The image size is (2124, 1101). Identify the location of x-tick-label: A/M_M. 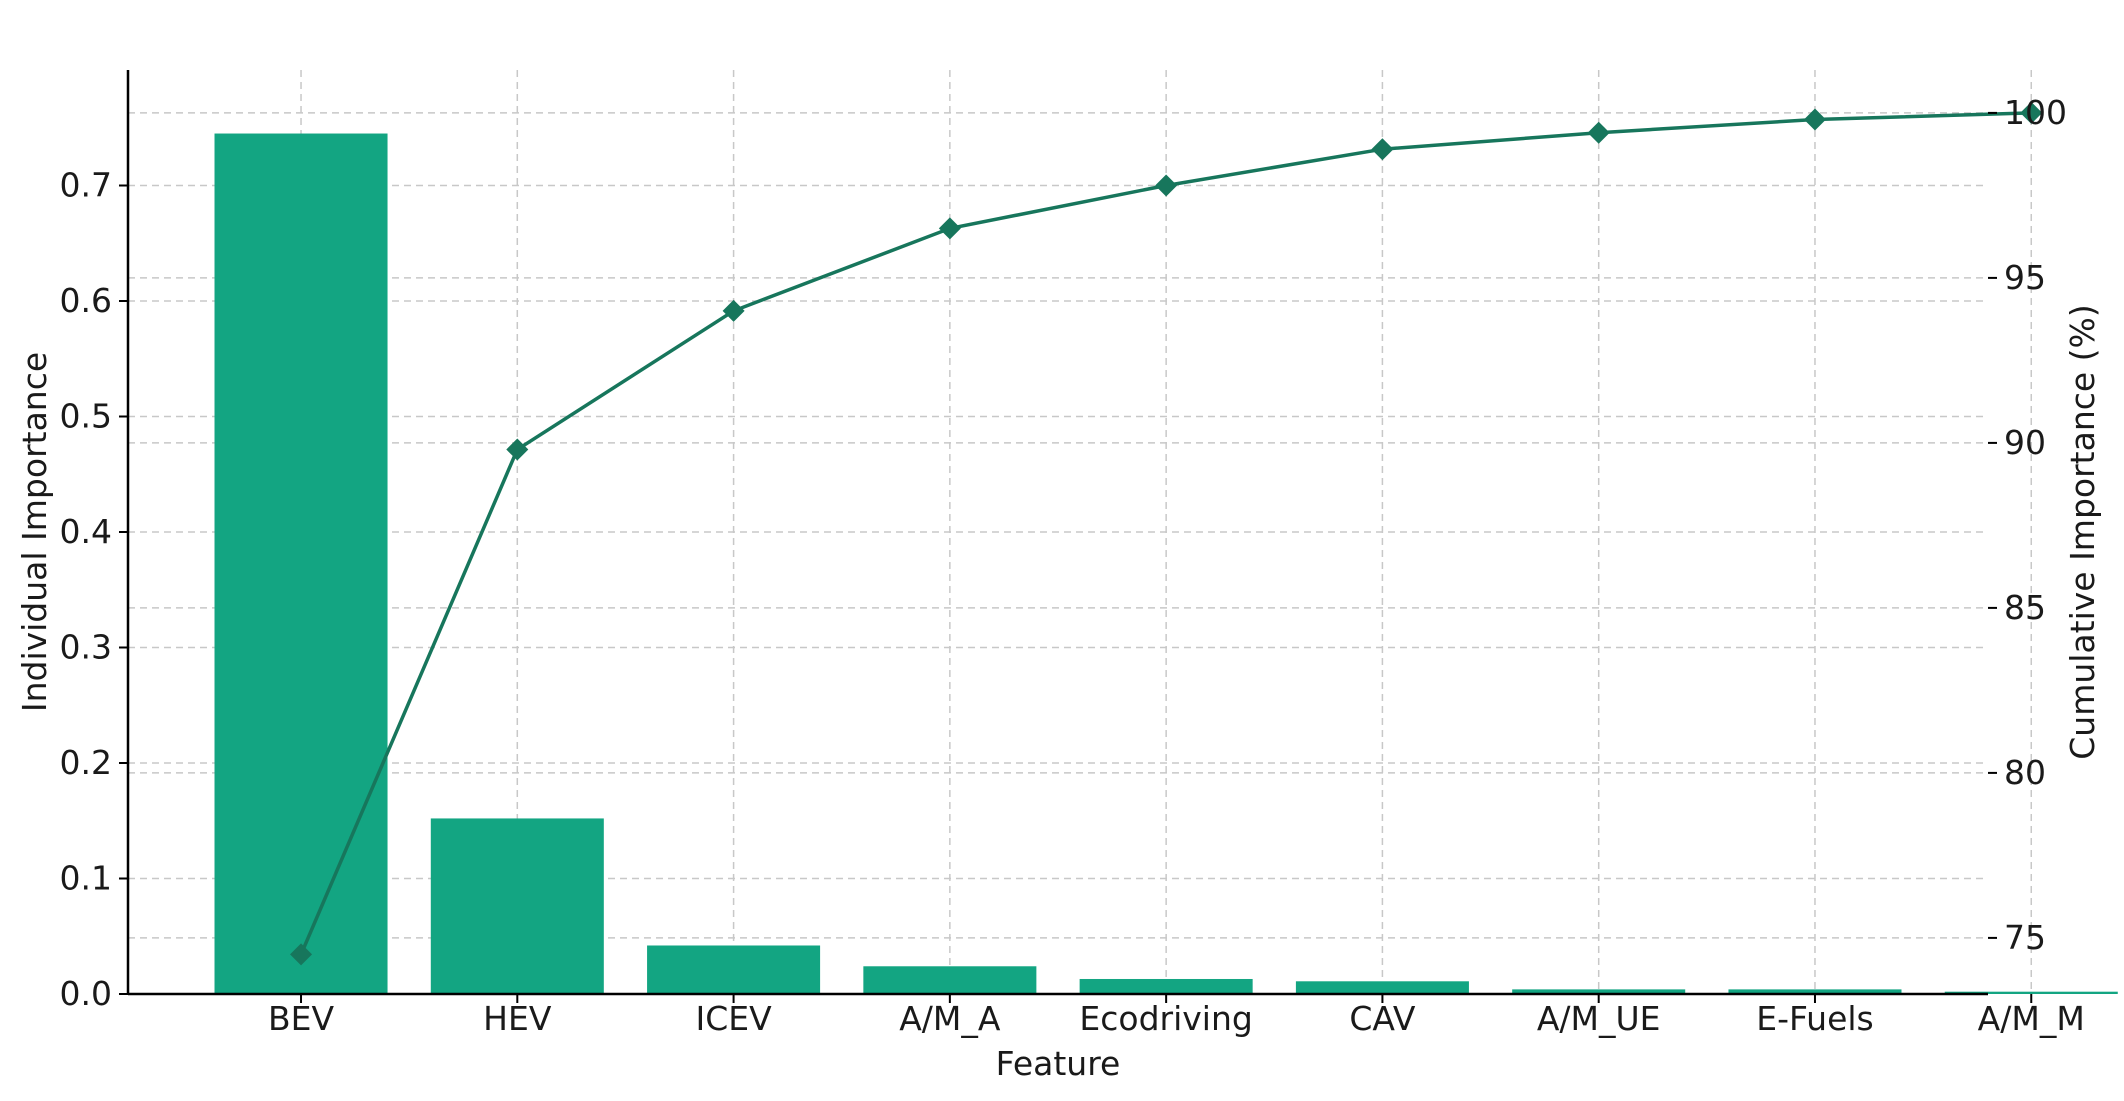
(2031, 1018).